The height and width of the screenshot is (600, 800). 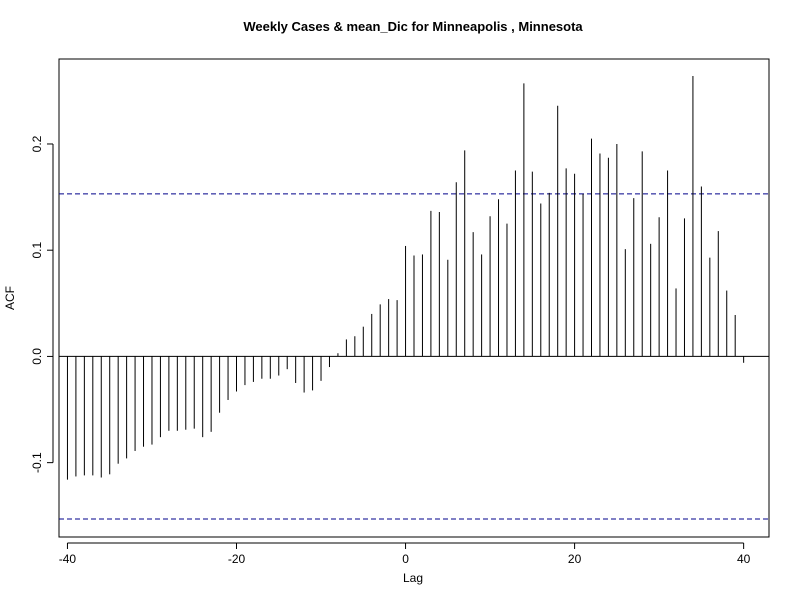 I want to click on x-axis: -40 -20 0 20 40, so click(x=405, y=554).